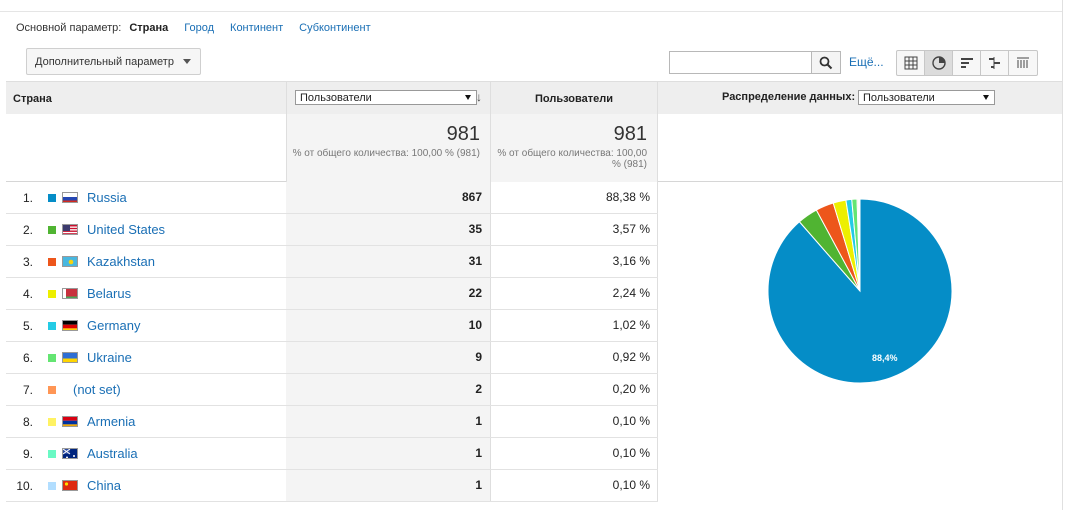  What do you see at coordinates (27, 422) in the screenshot?
I see `row-number: 8.` at bounding box center [27, 422].